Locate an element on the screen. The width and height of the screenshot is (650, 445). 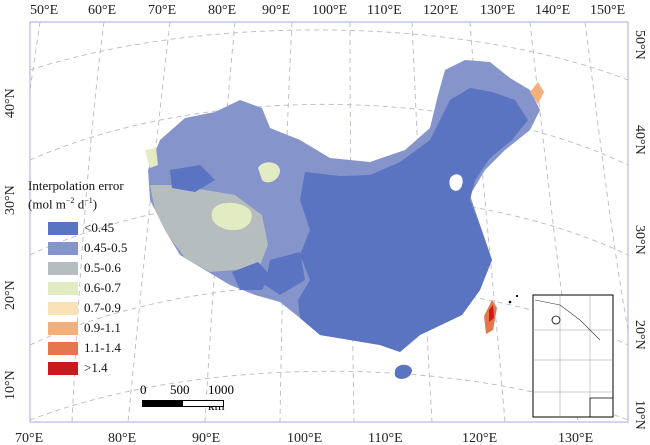
northeast-tip is located at coordinates (537, 93).